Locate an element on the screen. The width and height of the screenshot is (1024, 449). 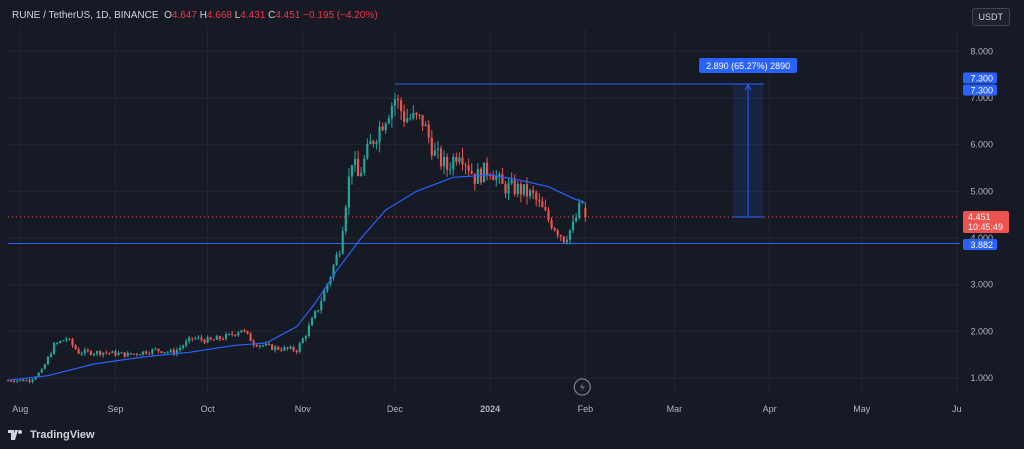
currency-button: USDT is located at coordinates (990, 17).